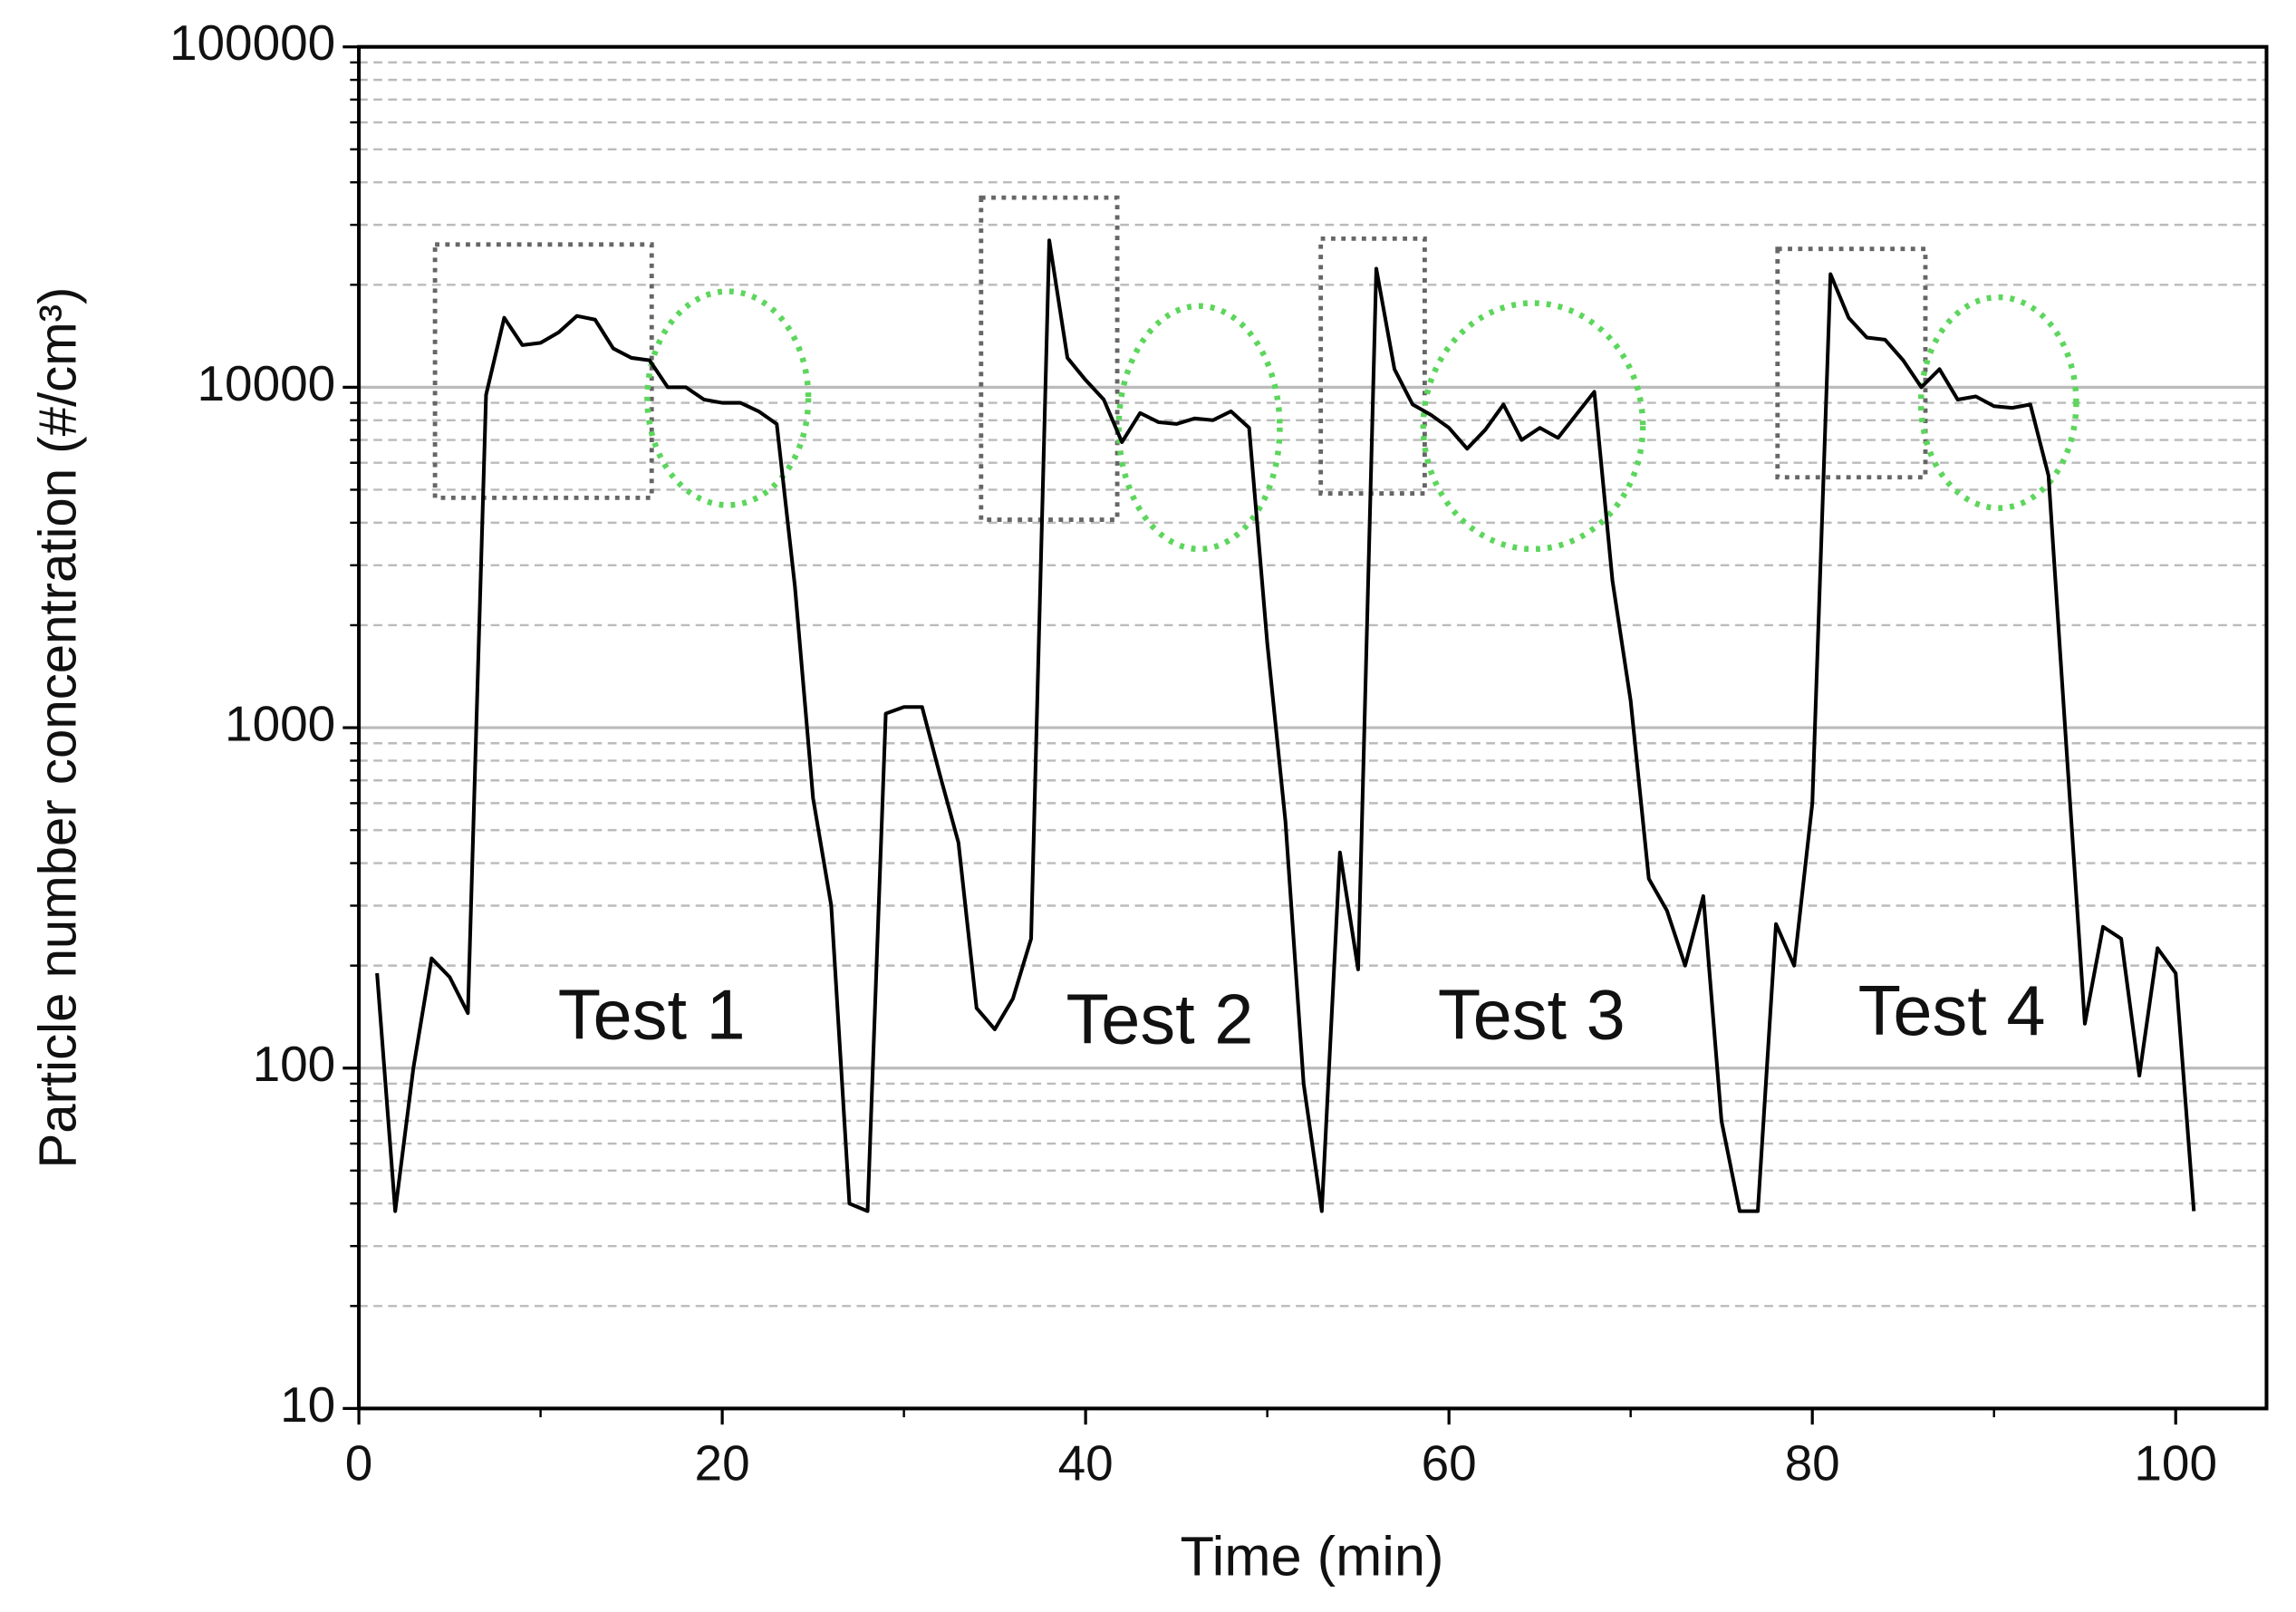  Describe the element at coordinates (1160, 1020) in the screenshot. I see `annotation: Test 2` at that location.